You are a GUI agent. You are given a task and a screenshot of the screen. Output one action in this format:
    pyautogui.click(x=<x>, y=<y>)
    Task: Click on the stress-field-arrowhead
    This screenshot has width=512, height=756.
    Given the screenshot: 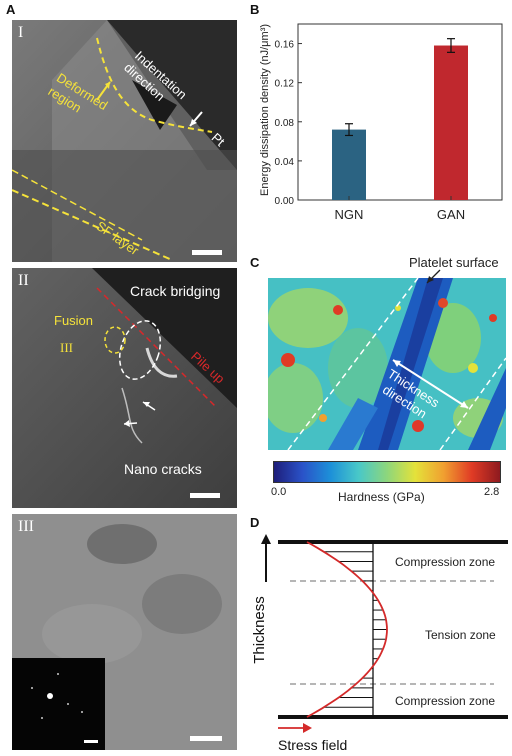 What is the action you would take?
    pyautogui.click(x=307, y=728)
    